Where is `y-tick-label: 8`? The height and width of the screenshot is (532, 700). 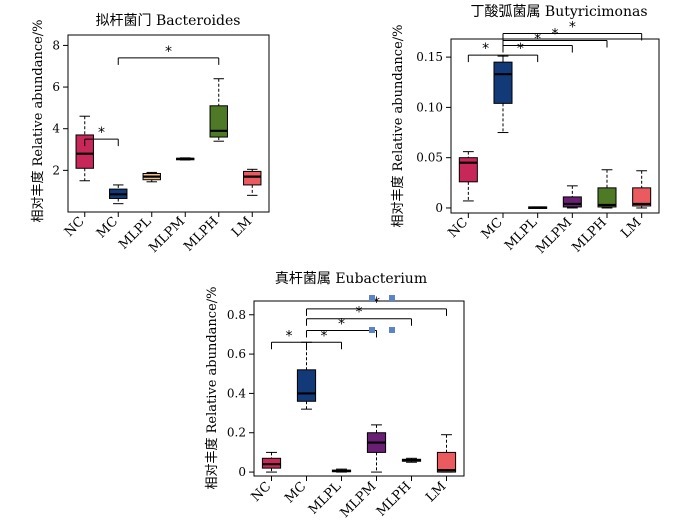 y-tick-label: 8 is located at coordinates (56, 45).